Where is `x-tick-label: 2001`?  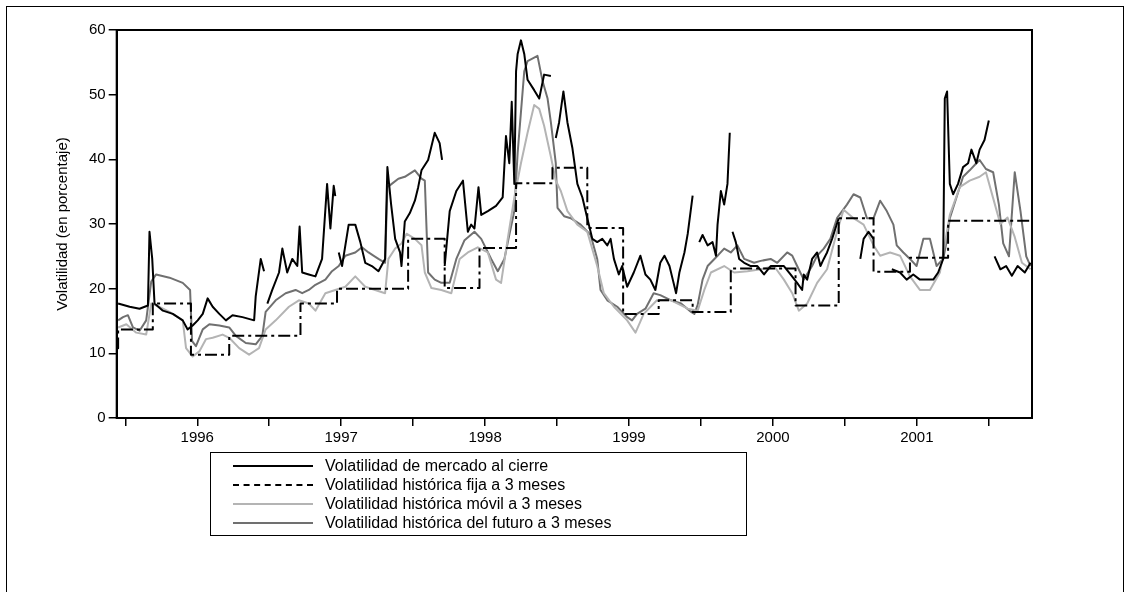 x-tick-label: 2001 is located at coordinates (917, 437).